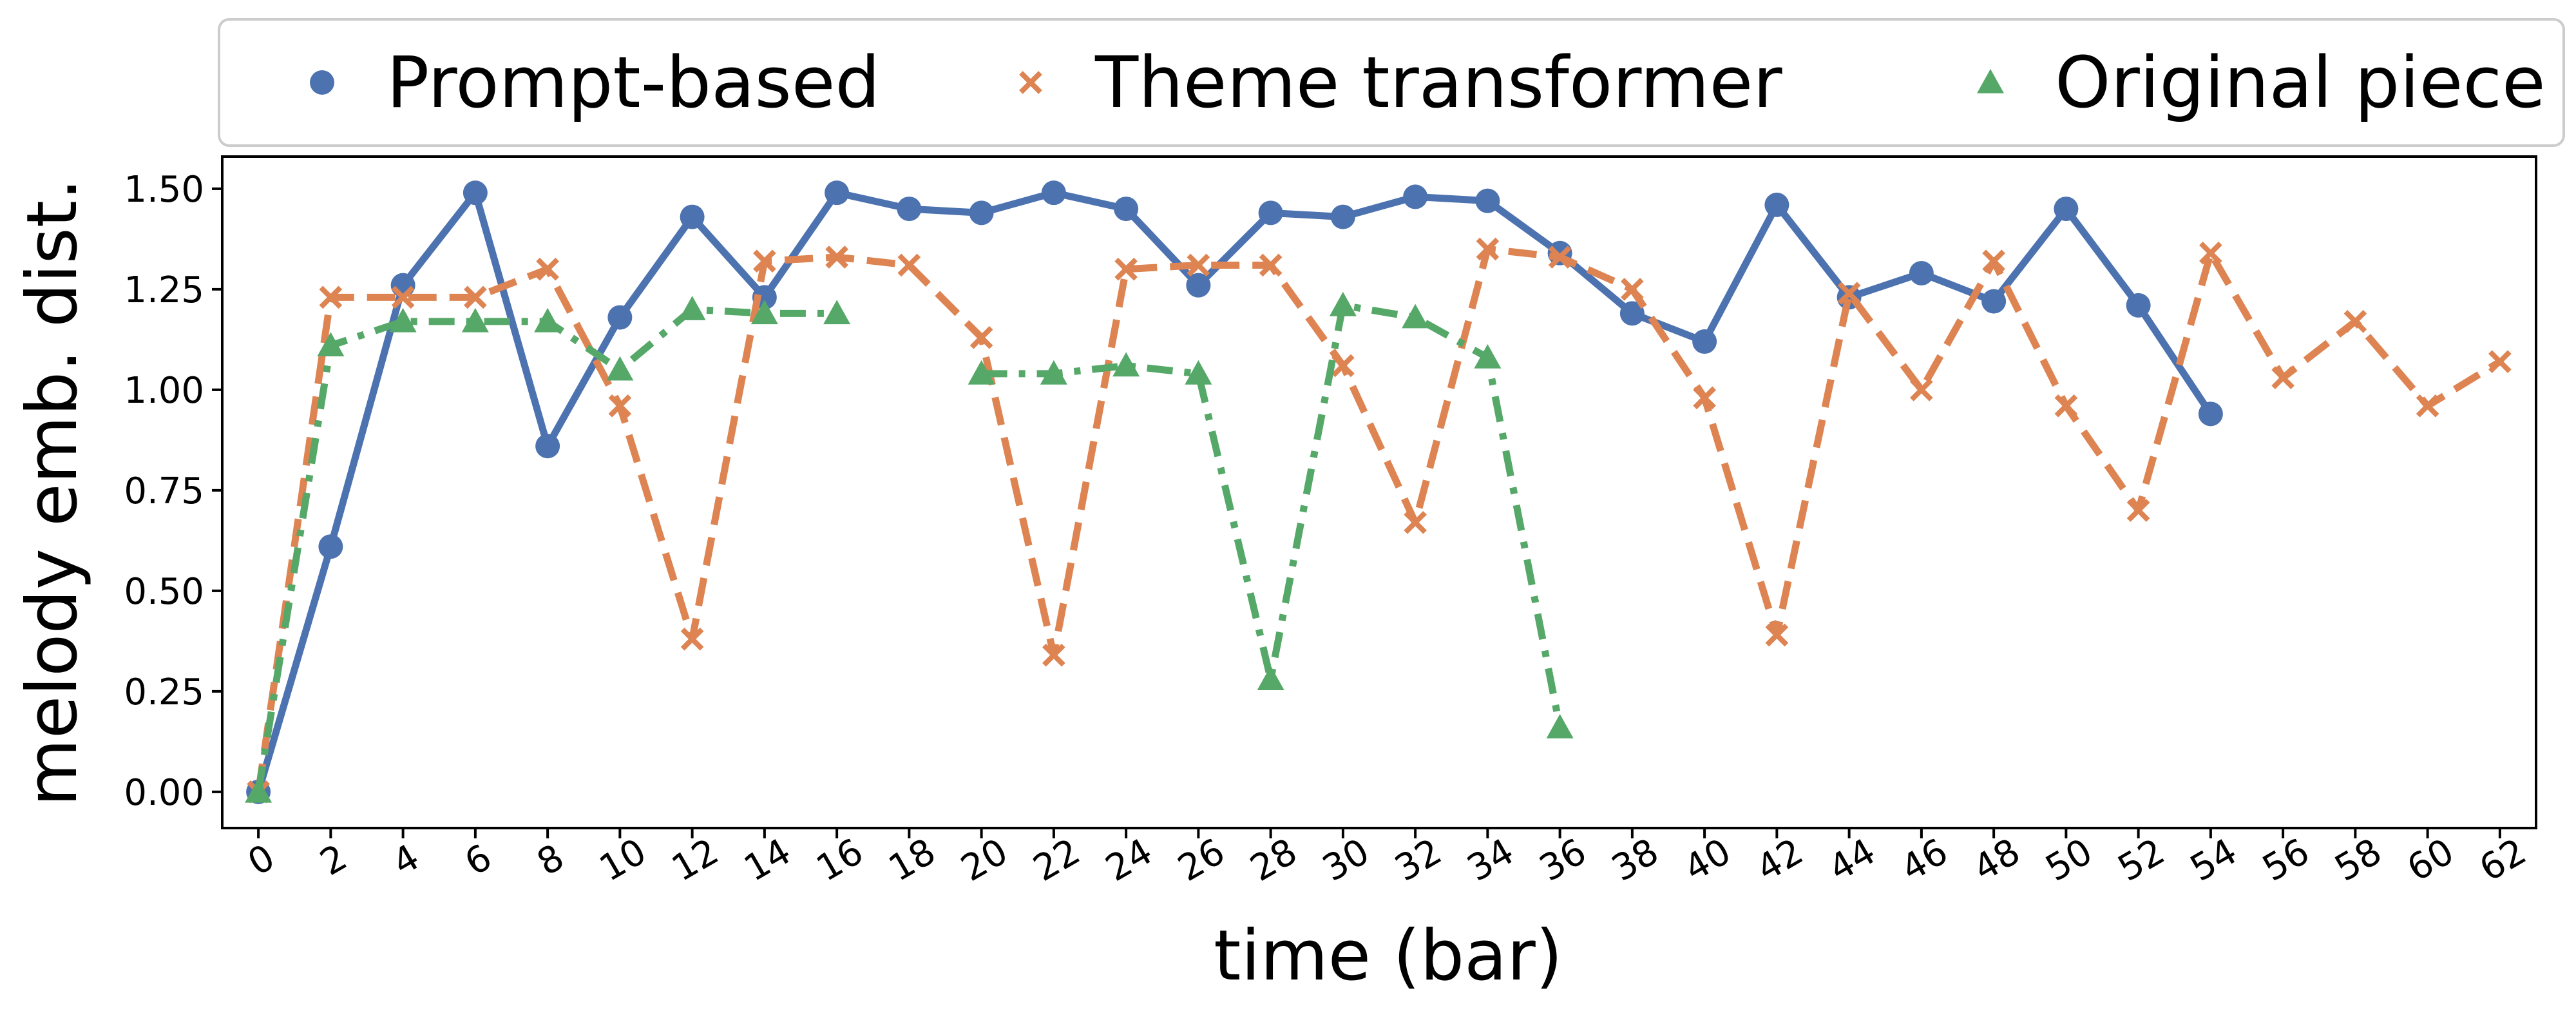 The width and height of the screenshot is (2576, 1013). What do you see at coordinates (322, 82) in the screenshot?
I see `legend-marker-prompt-based` at bounding box center [322, 82].